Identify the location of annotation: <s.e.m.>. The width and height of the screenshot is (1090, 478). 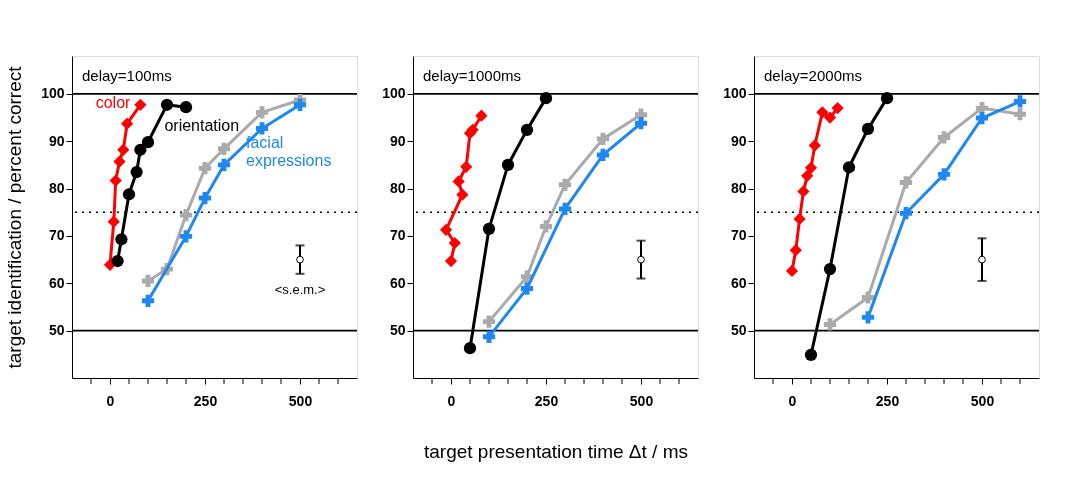
(300, 289).